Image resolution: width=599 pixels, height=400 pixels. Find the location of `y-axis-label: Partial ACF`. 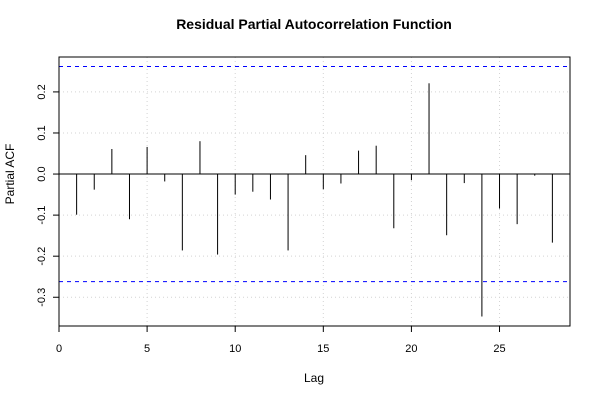

y-axis-label: Partial ACF is located at coordinates (10, 174).